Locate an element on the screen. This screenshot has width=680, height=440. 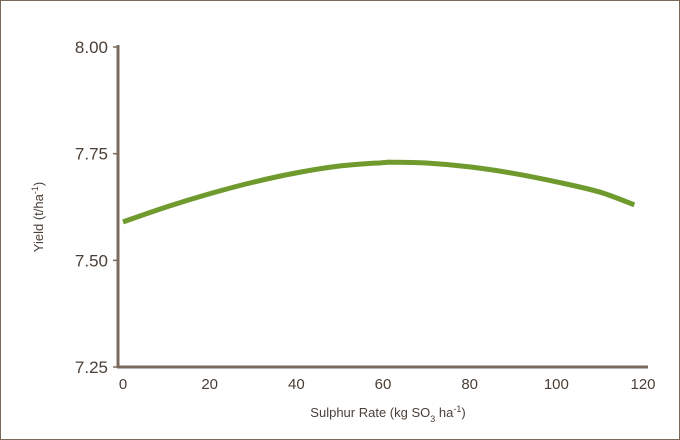
x-axis-ticks: 0 20 40 60 80 100 120 is located at coordinates (387, 384).